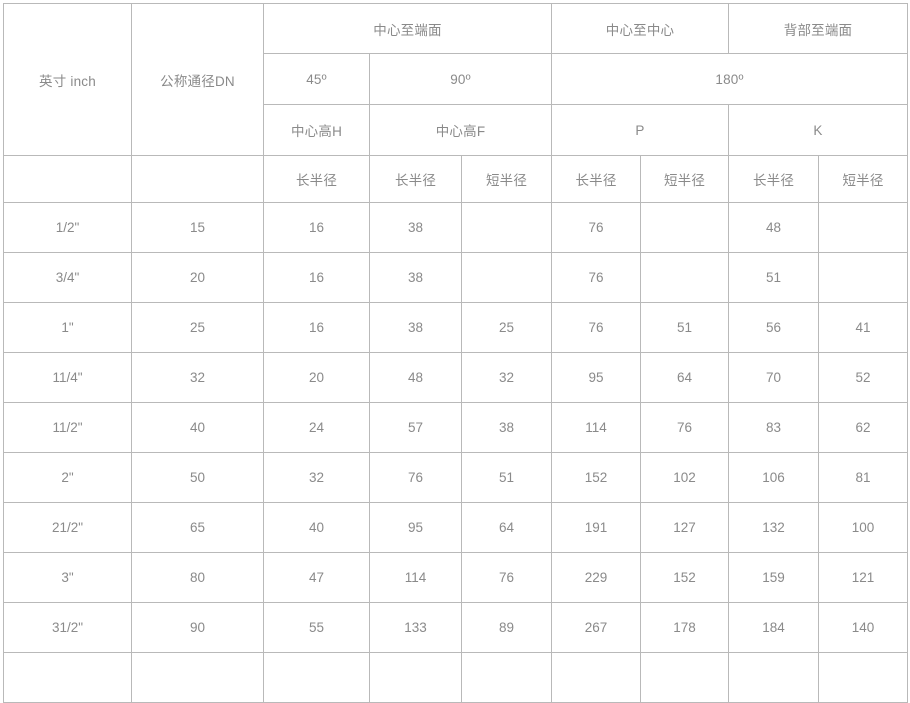 This screenshot has height=703, width=910. What do you see at coordinates (596, 277) in the screenshot?
I see `cell-p-long: 76` at bounding box center [596, 277].